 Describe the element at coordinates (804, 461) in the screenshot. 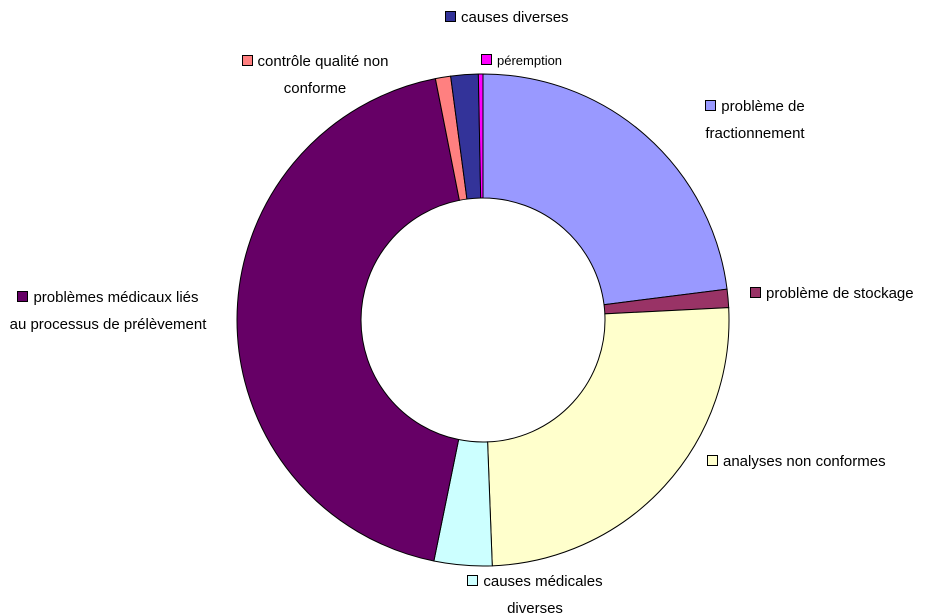

I see `legend-text: analyses non conformes` at that location.